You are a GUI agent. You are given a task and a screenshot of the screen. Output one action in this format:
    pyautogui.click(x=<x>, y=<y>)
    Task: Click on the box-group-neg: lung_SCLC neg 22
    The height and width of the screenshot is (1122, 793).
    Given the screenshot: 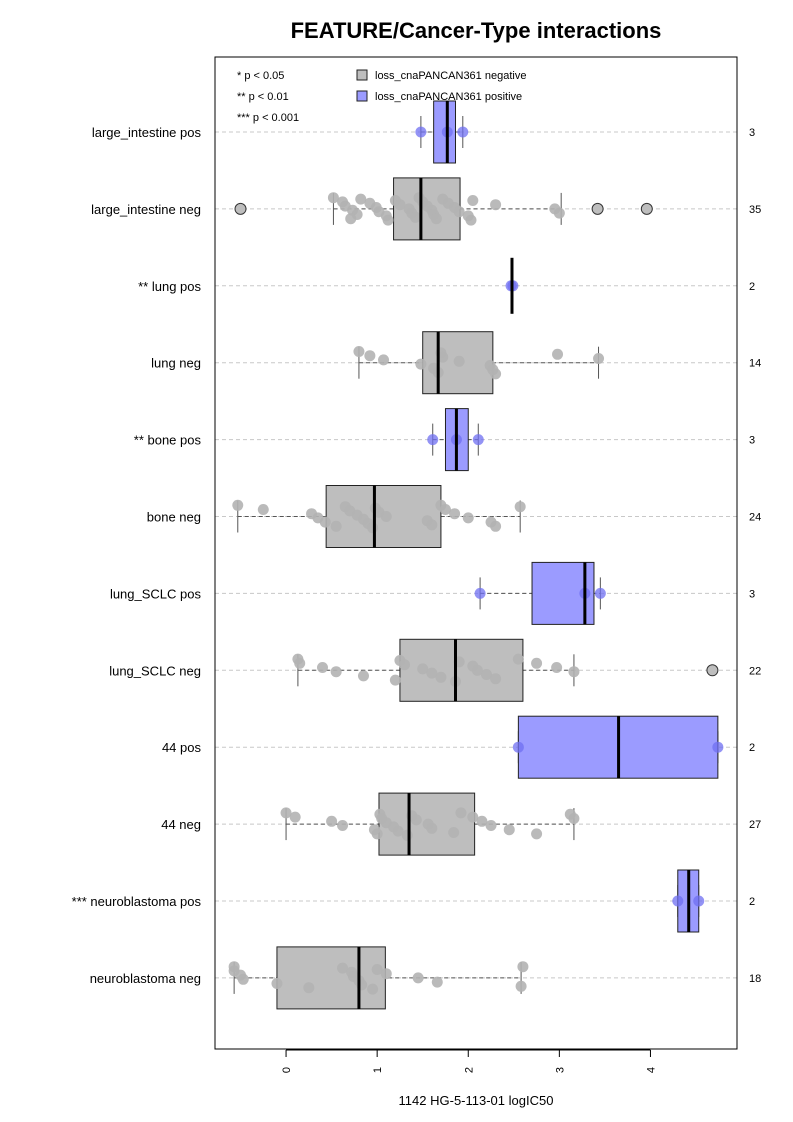 What is the action you would take?
    pyautogui.click(x=435, y=670)
    